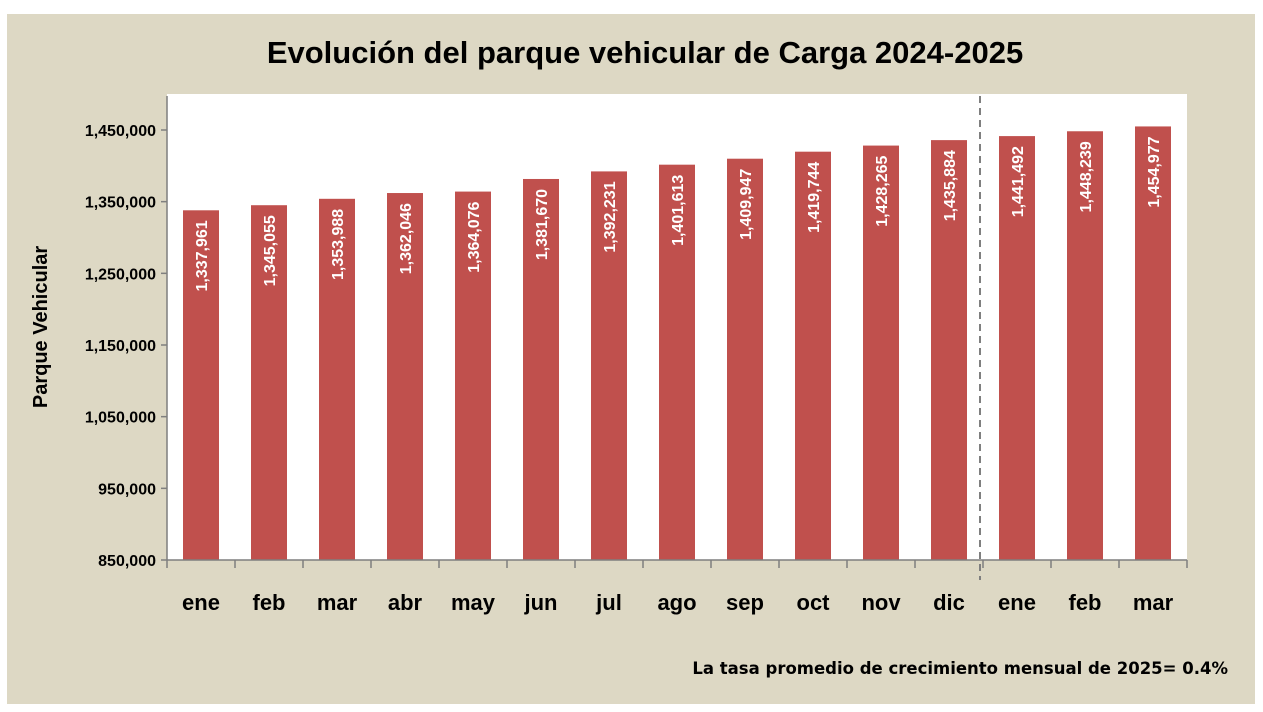 The image size is (1263, 712). What do you see at coordinates (120, 203) in the screenshot?
I see `y-tick-label: 1,350,000` at bounding box center [120, 203].